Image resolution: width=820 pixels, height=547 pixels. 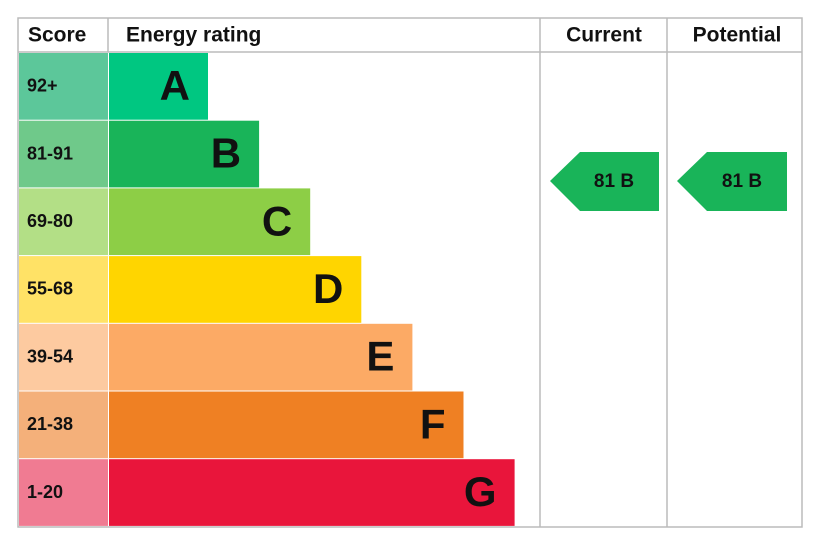 What do you see at coordinates (433, 423) in the screenshot?
I see `rating-letter: F` at bounding box center [433, 423].